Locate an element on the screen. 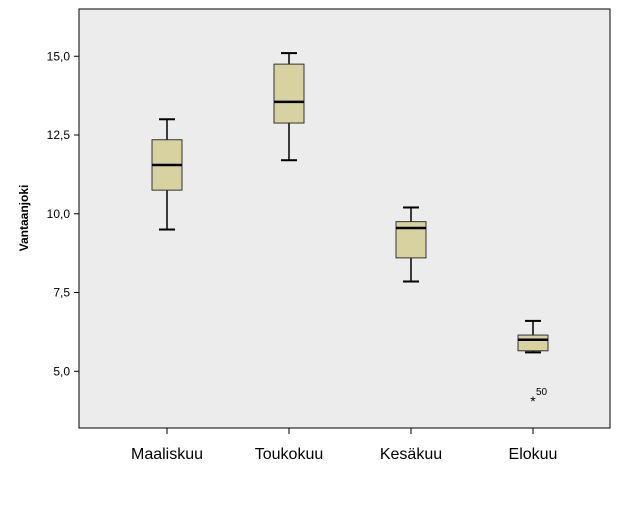 Image resolution: width=629 pixels, height=509 pixels. y-axis-label: Vantaanjoki is located at coordinates (24, 218).